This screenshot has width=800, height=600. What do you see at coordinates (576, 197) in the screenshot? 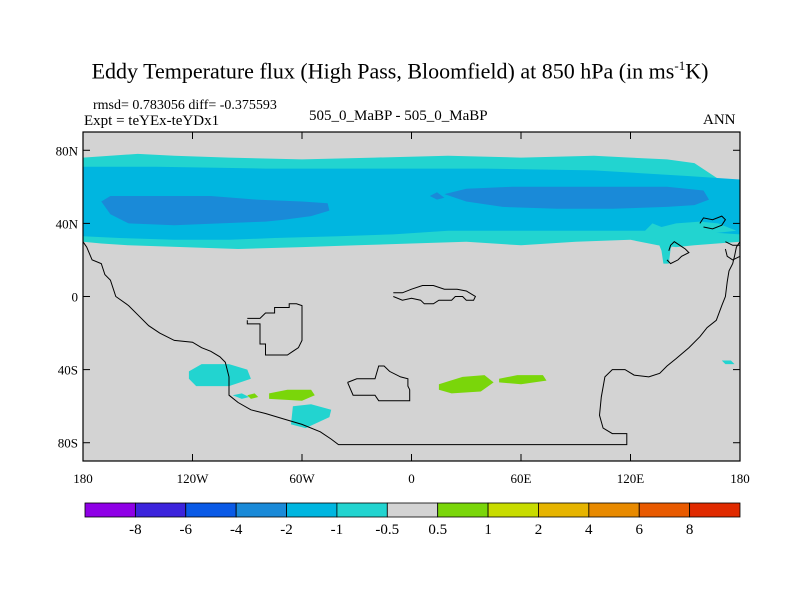
I see `region-nh-core-east` at bounding box center [576, 197].